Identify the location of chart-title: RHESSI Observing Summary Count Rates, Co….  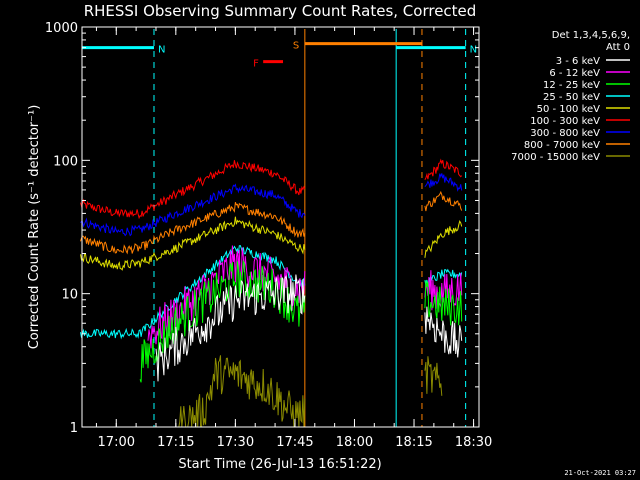
(280, 11).